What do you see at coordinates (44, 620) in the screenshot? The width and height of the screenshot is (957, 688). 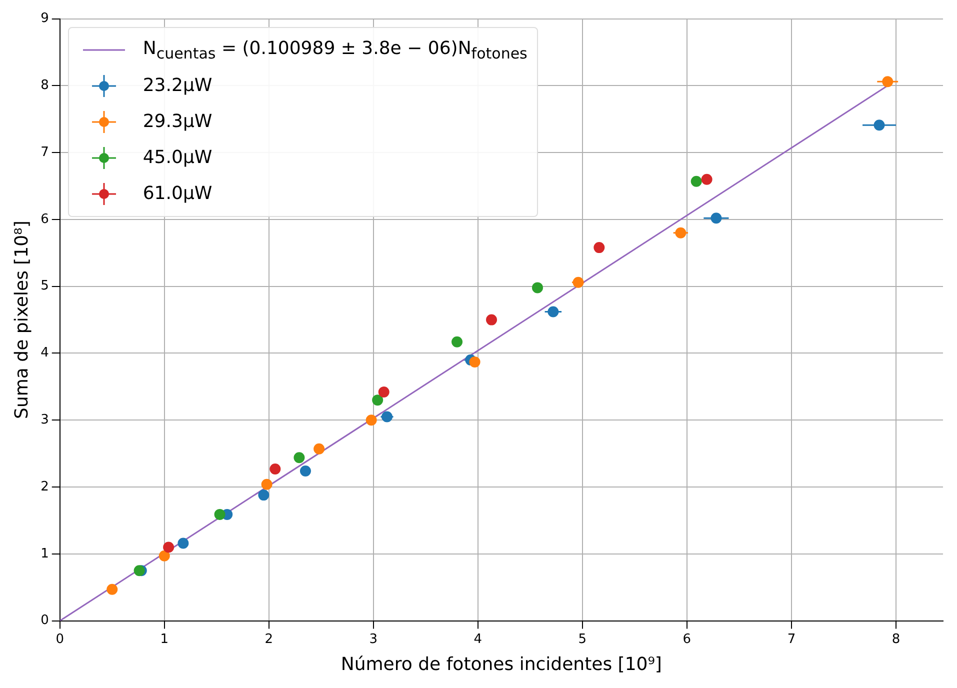 I see `y-tick-label: 0` at bounding box center [44, 620].